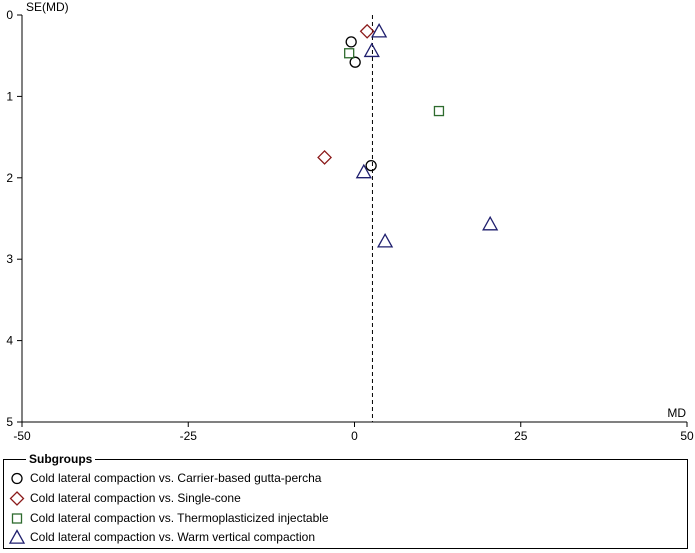 The height and width of the screenshot is (553, 695). I want to click on y-tick-label: 4, so click(9, 341).